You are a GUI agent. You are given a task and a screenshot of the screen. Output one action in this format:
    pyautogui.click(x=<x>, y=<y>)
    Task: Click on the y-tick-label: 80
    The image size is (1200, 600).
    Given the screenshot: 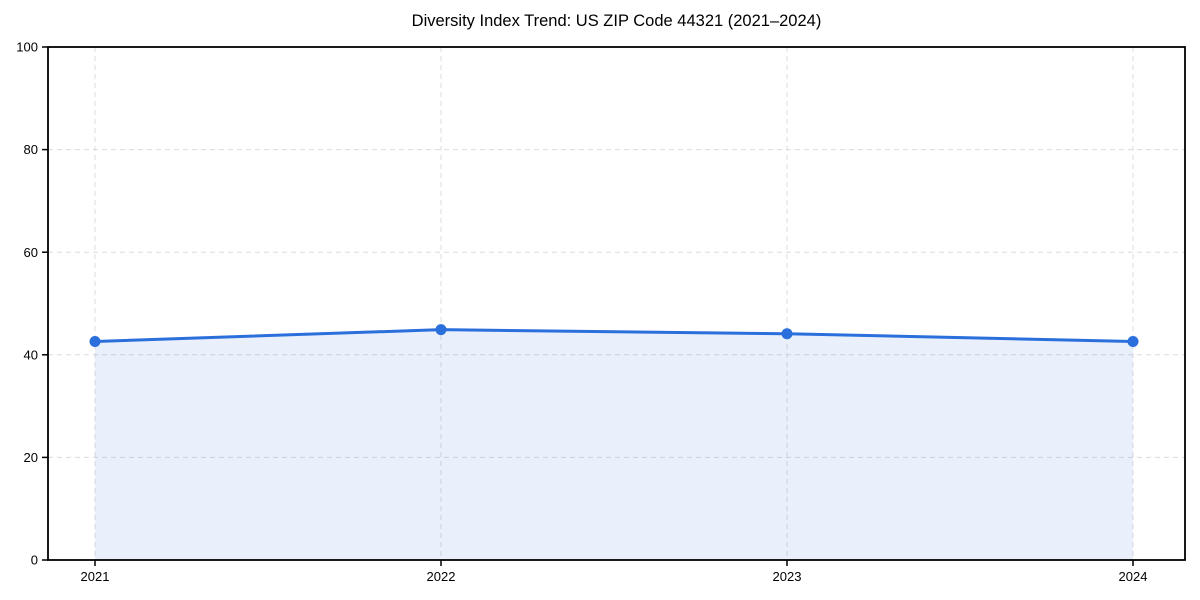 What is the action you would take?
    pyautogui.click(x=31, y=149)
    